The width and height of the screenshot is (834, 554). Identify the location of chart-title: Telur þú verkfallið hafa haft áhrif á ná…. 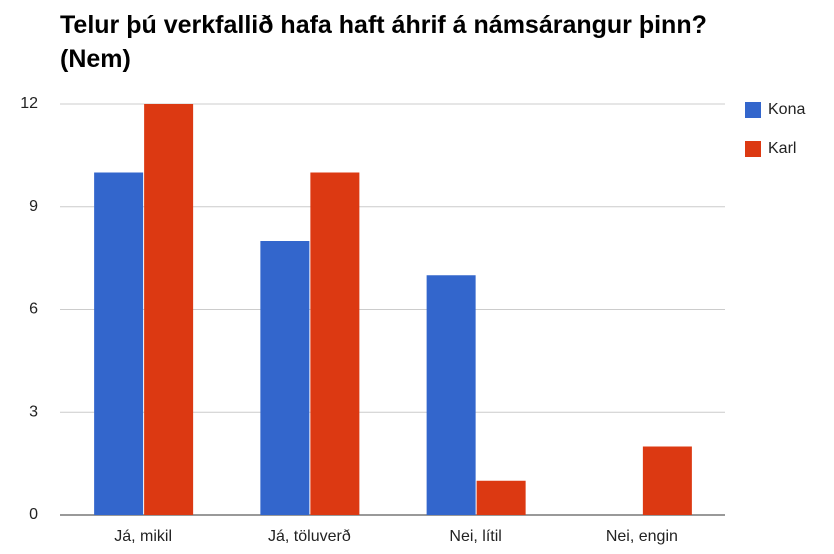
(383, 42).